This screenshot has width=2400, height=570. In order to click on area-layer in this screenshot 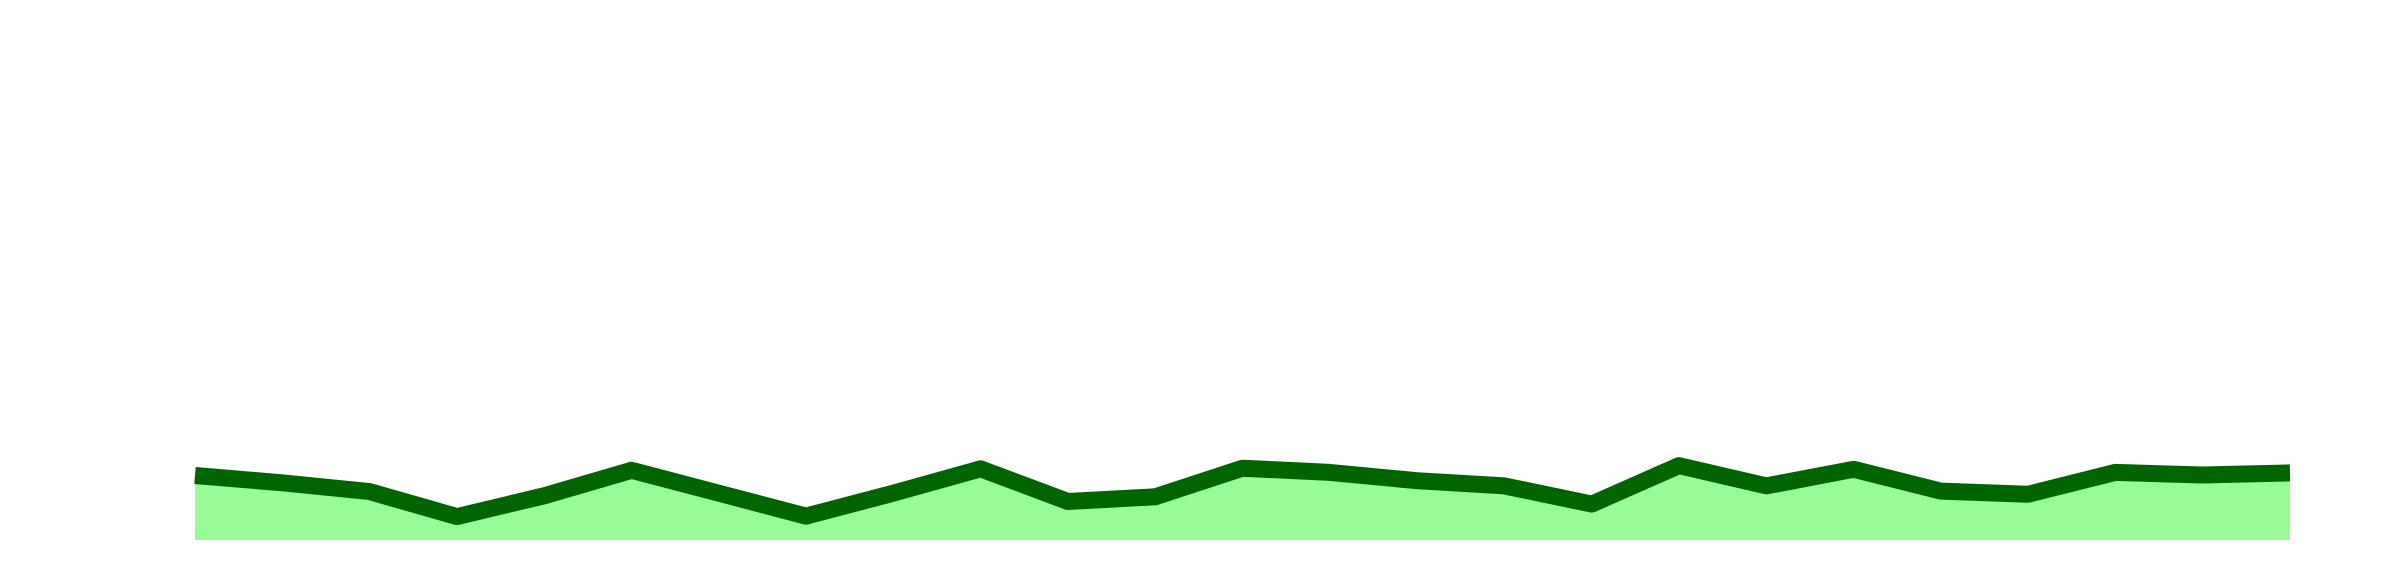, I will do `click(1242, 502)`.